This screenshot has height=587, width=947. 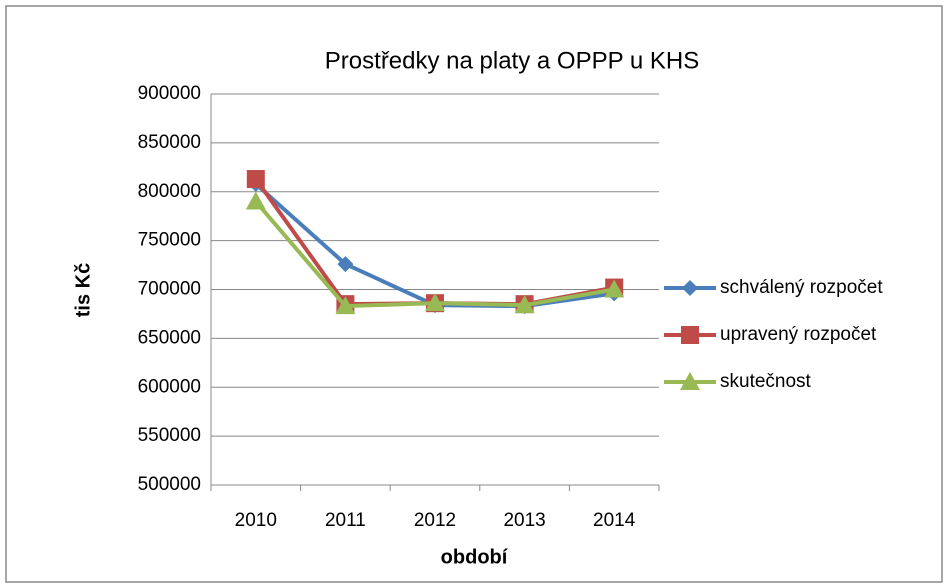 What do you see at coordinates (169, 240) in the screenshot?
I see `y-tick-label: 750000` at bounding box center [169, 240].